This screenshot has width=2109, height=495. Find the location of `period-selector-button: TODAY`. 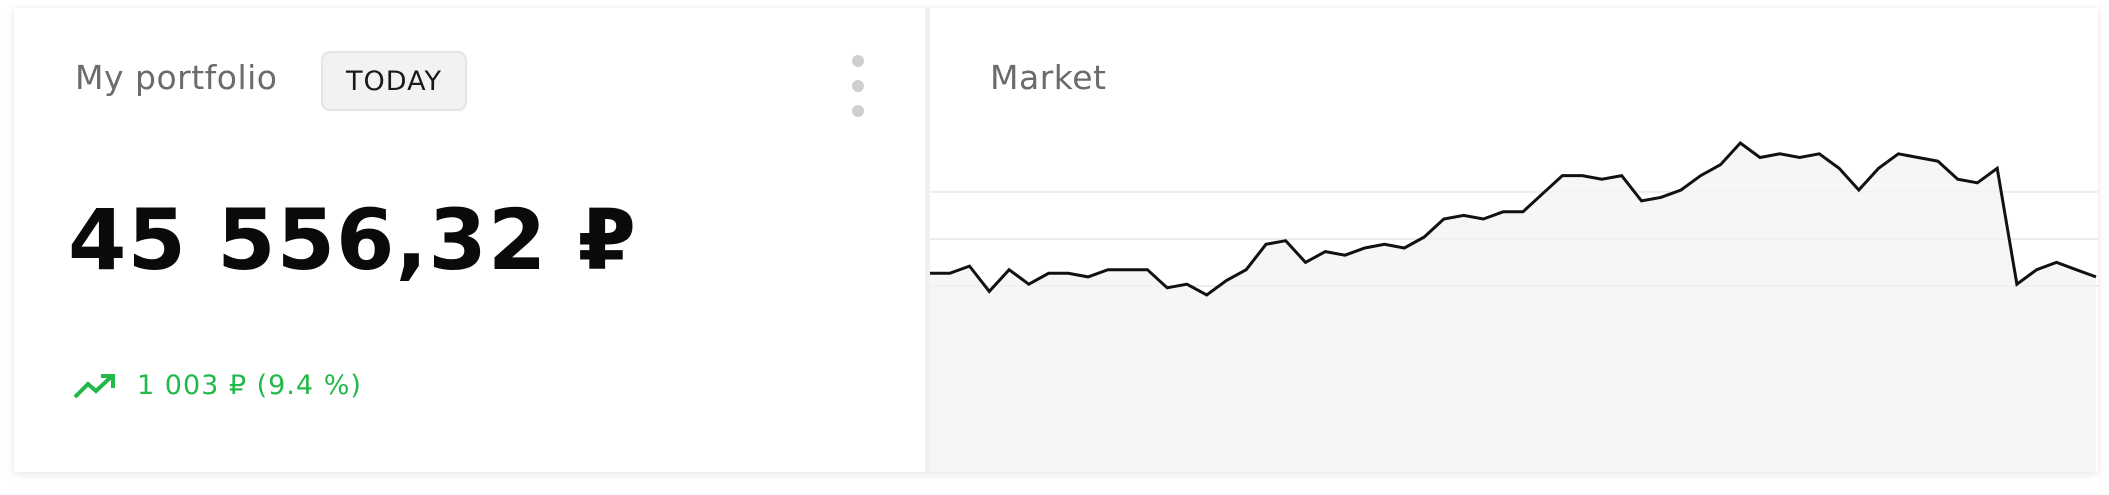

period-selector-button: TODAY is located at coordinates (394, 81).